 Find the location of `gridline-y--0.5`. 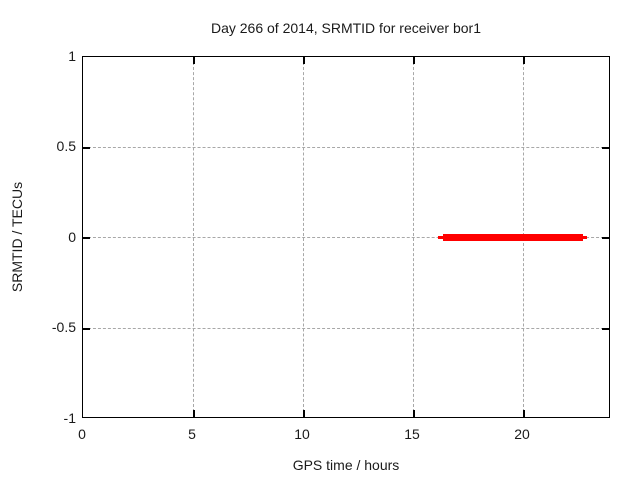

gridline-y--0.5 is located at coordinates (346, 328).